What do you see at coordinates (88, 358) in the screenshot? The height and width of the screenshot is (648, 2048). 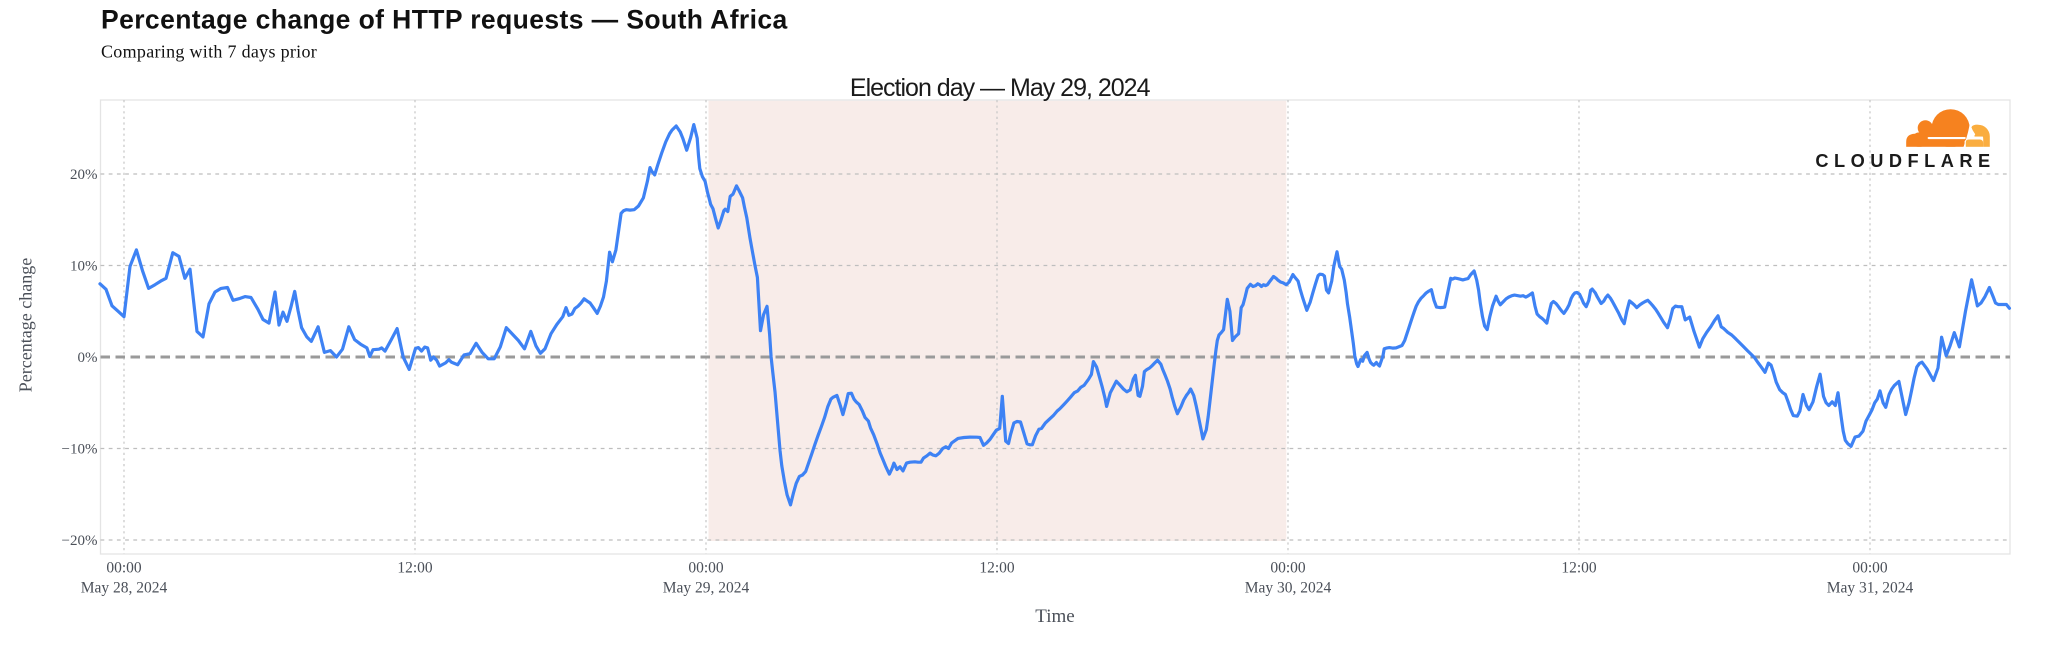 I see `svg-text: 0%` at bounding box center [88, 358].